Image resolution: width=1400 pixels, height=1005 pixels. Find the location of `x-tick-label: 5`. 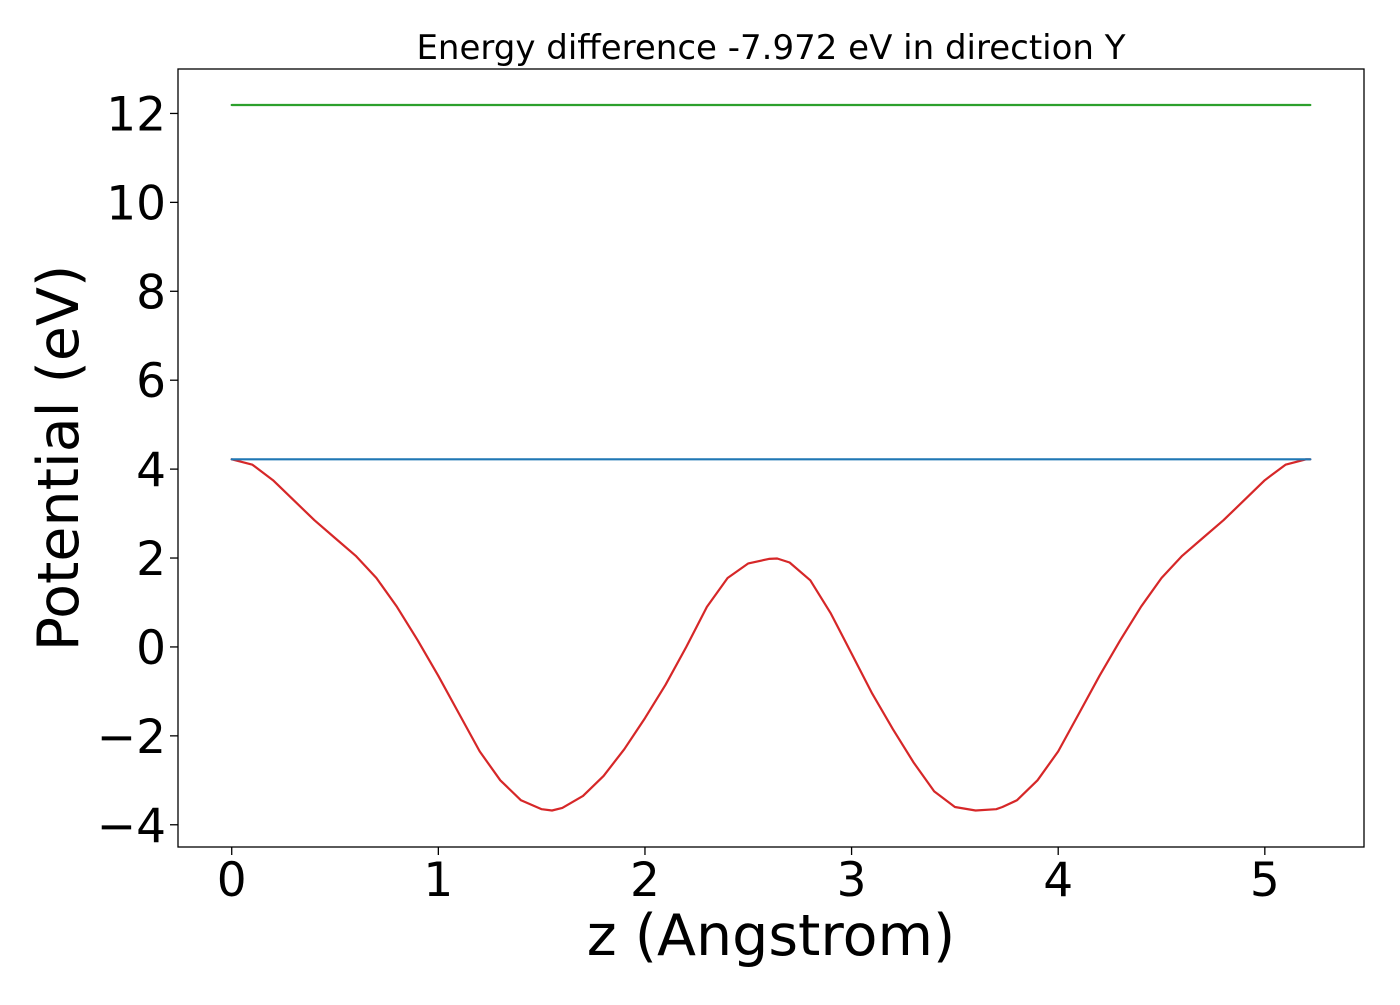

x-tick-label: 5 is located at coordinates (1265, 880).